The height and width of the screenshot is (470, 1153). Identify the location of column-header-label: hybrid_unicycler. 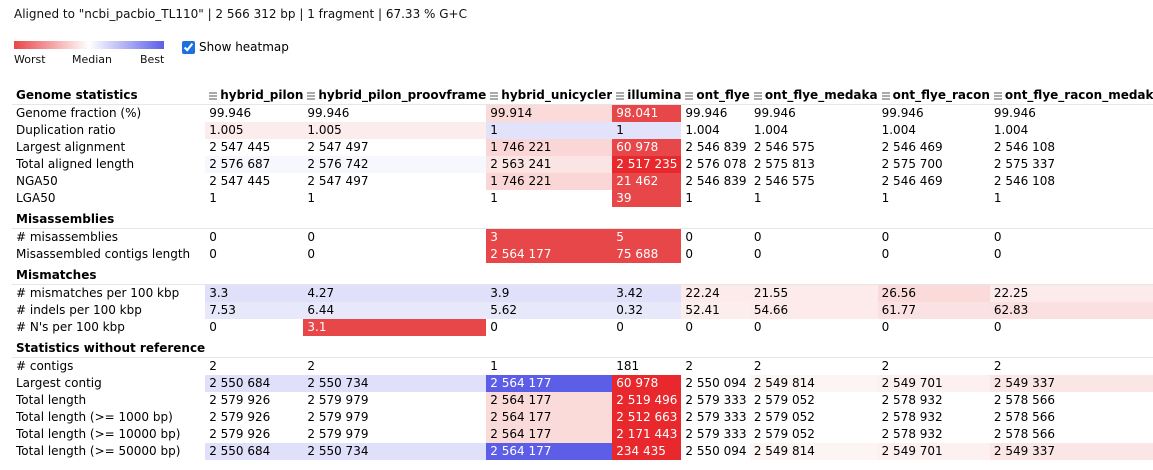
(557, 95).